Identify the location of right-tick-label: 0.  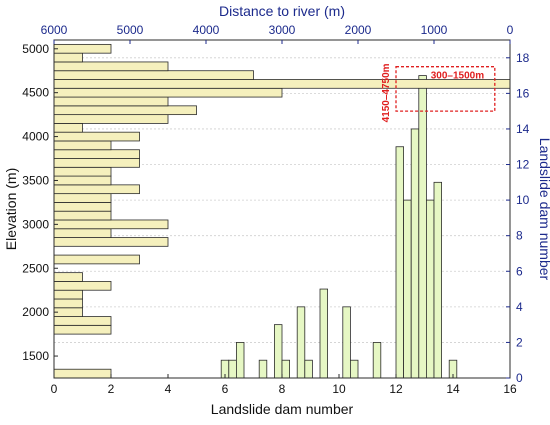
(519, 378).